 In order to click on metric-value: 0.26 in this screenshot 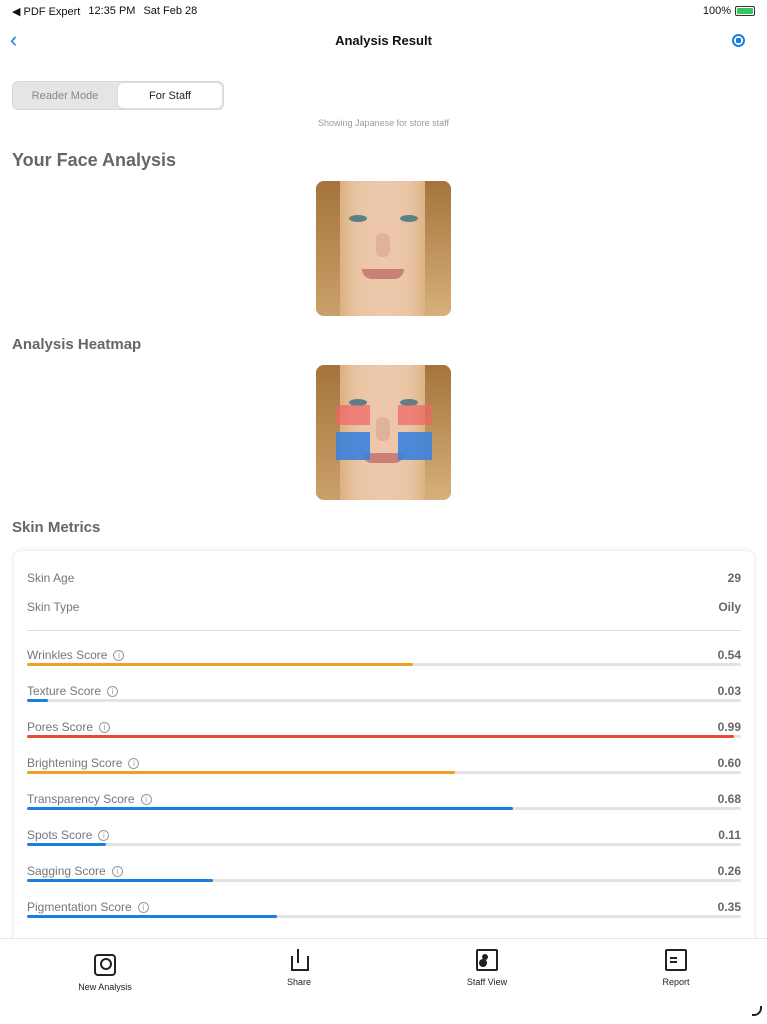, I will do `click(729, 871)`.